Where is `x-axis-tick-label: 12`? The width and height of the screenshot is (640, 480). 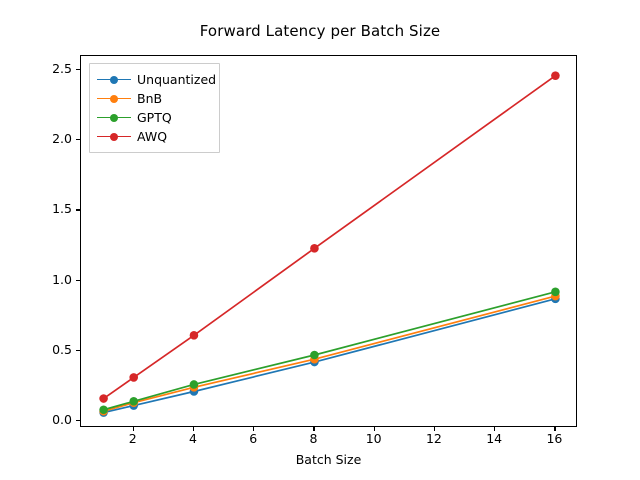
x-axis-tick-label: 12 is located at coordinates (433, 438).